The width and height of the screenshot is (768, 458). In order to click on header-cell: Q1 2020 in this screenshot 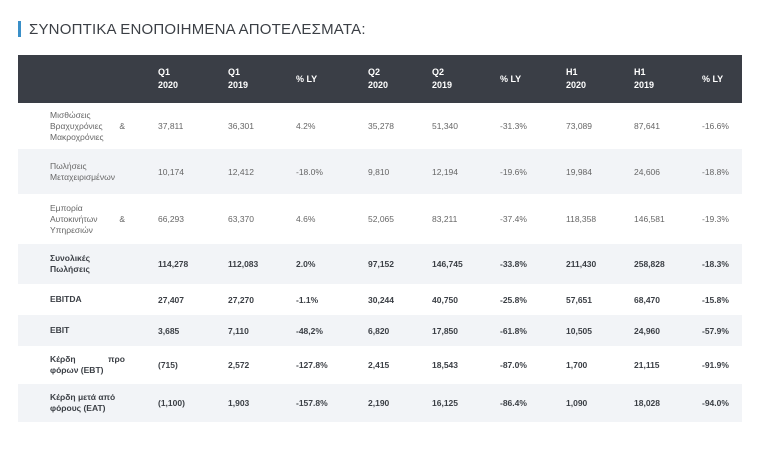, I will do `click(193, 79)`.